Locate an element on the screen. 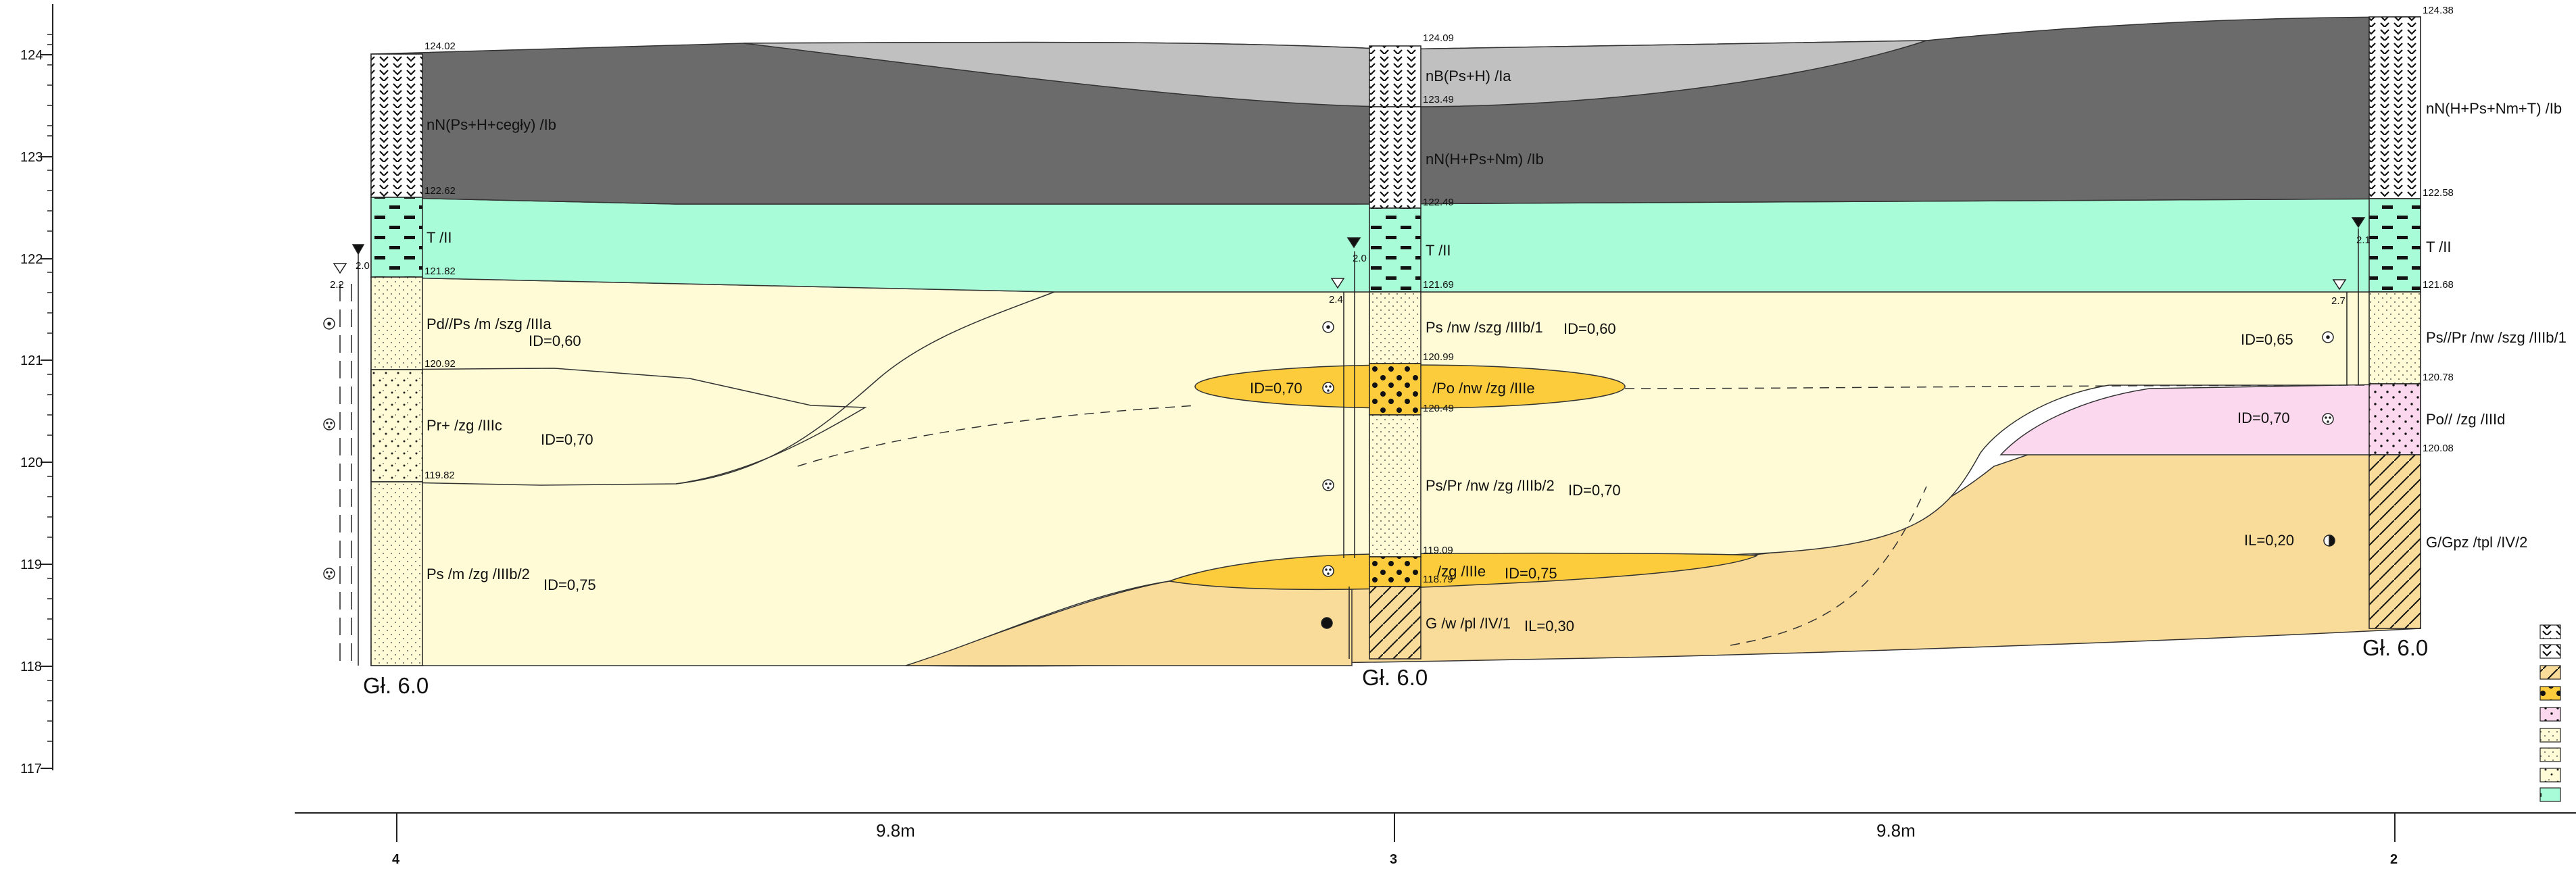  plastic-icon is located at coordinates (1327, 623).